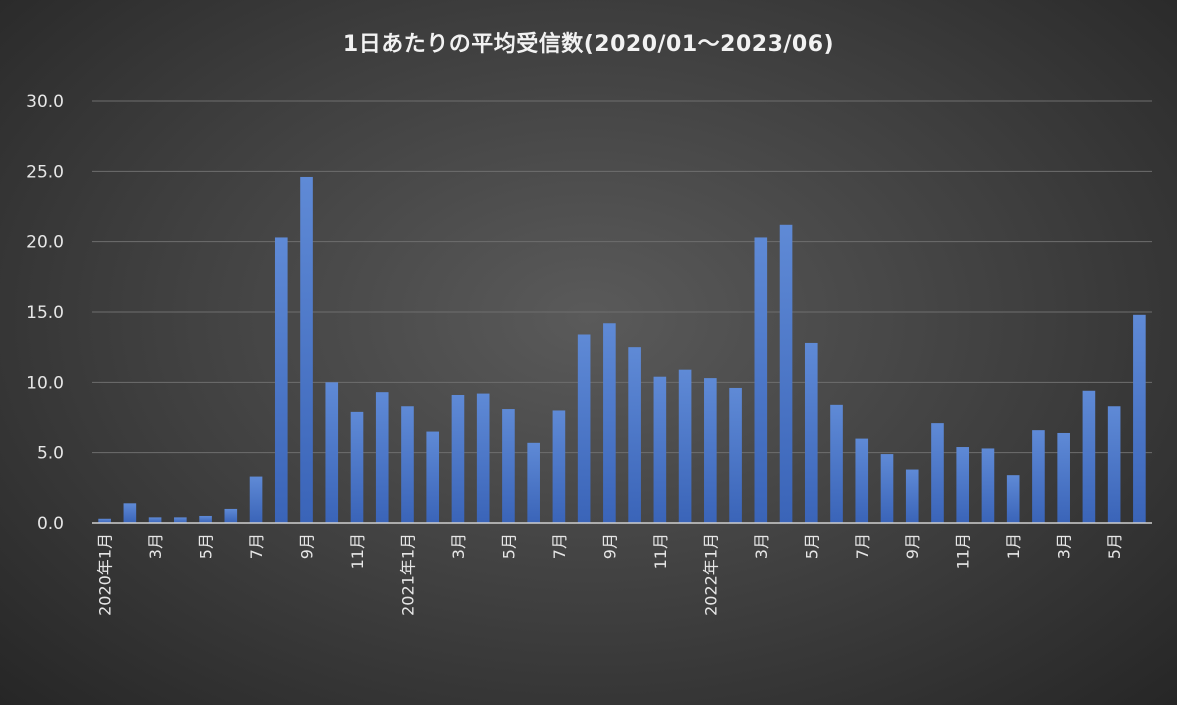 This screenshot has height=705, width=1177. What do you see at coordinates (45, 313) in the screenshot?
I see `y-tick-label: 15.0` at bounding box center [45, 313].